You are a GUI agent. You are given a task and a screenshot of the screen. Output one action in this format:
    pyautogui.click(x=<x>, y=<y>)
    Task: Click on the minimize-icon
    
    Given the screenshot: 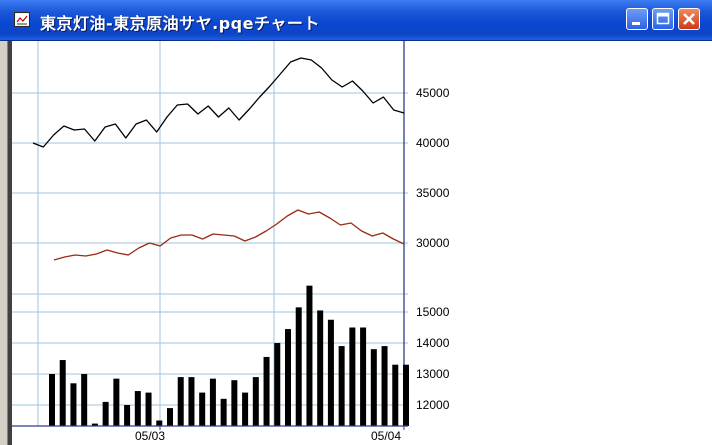 What is the action you would take?
    pyautogui.click(x=636, y=23)
    